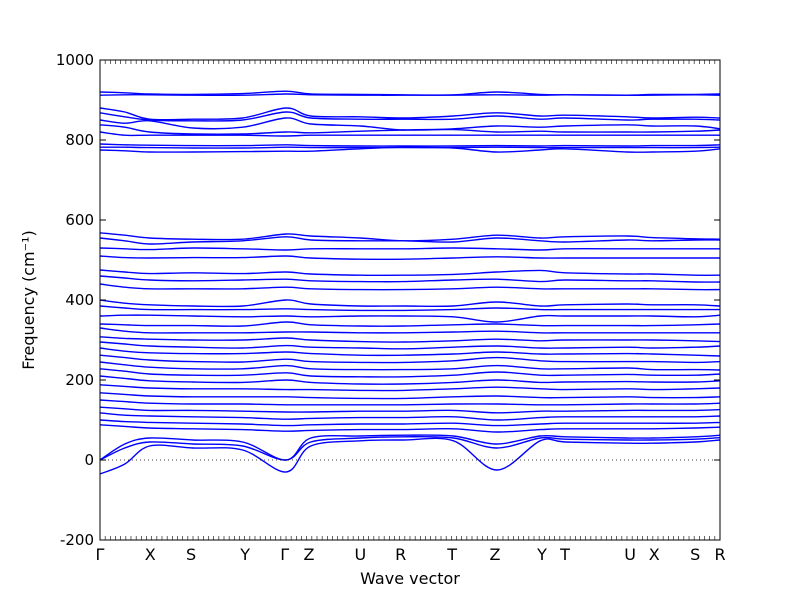 The height and width of the screenshot is (600, 800). What do you see at coordinates (77, 540) in the screenshot?
I see `y-tick-label: -200` at bounding box center [77, 540].